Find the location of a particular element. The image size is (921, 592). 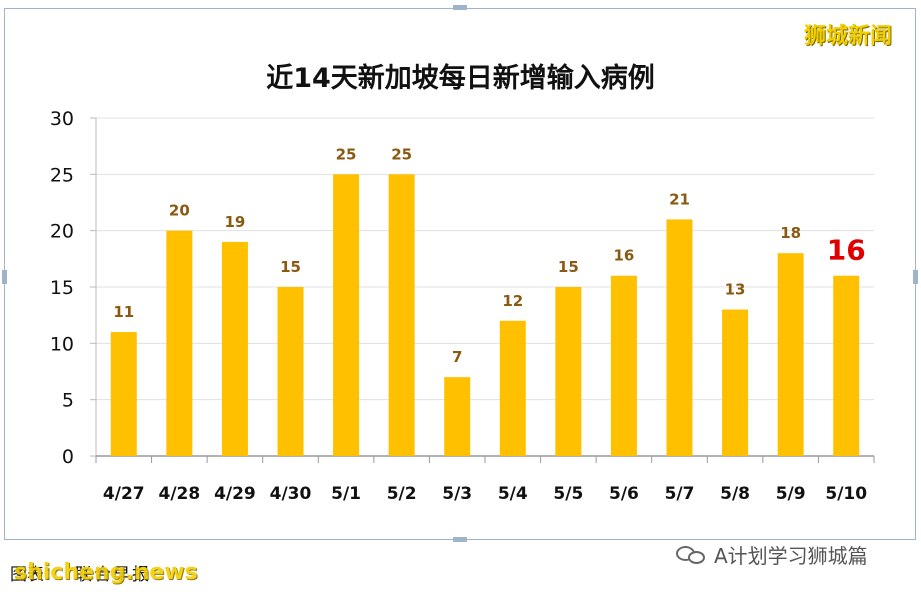

wechat-account-name: A计划学习狮城篇 is located at coordinates (791, 556).